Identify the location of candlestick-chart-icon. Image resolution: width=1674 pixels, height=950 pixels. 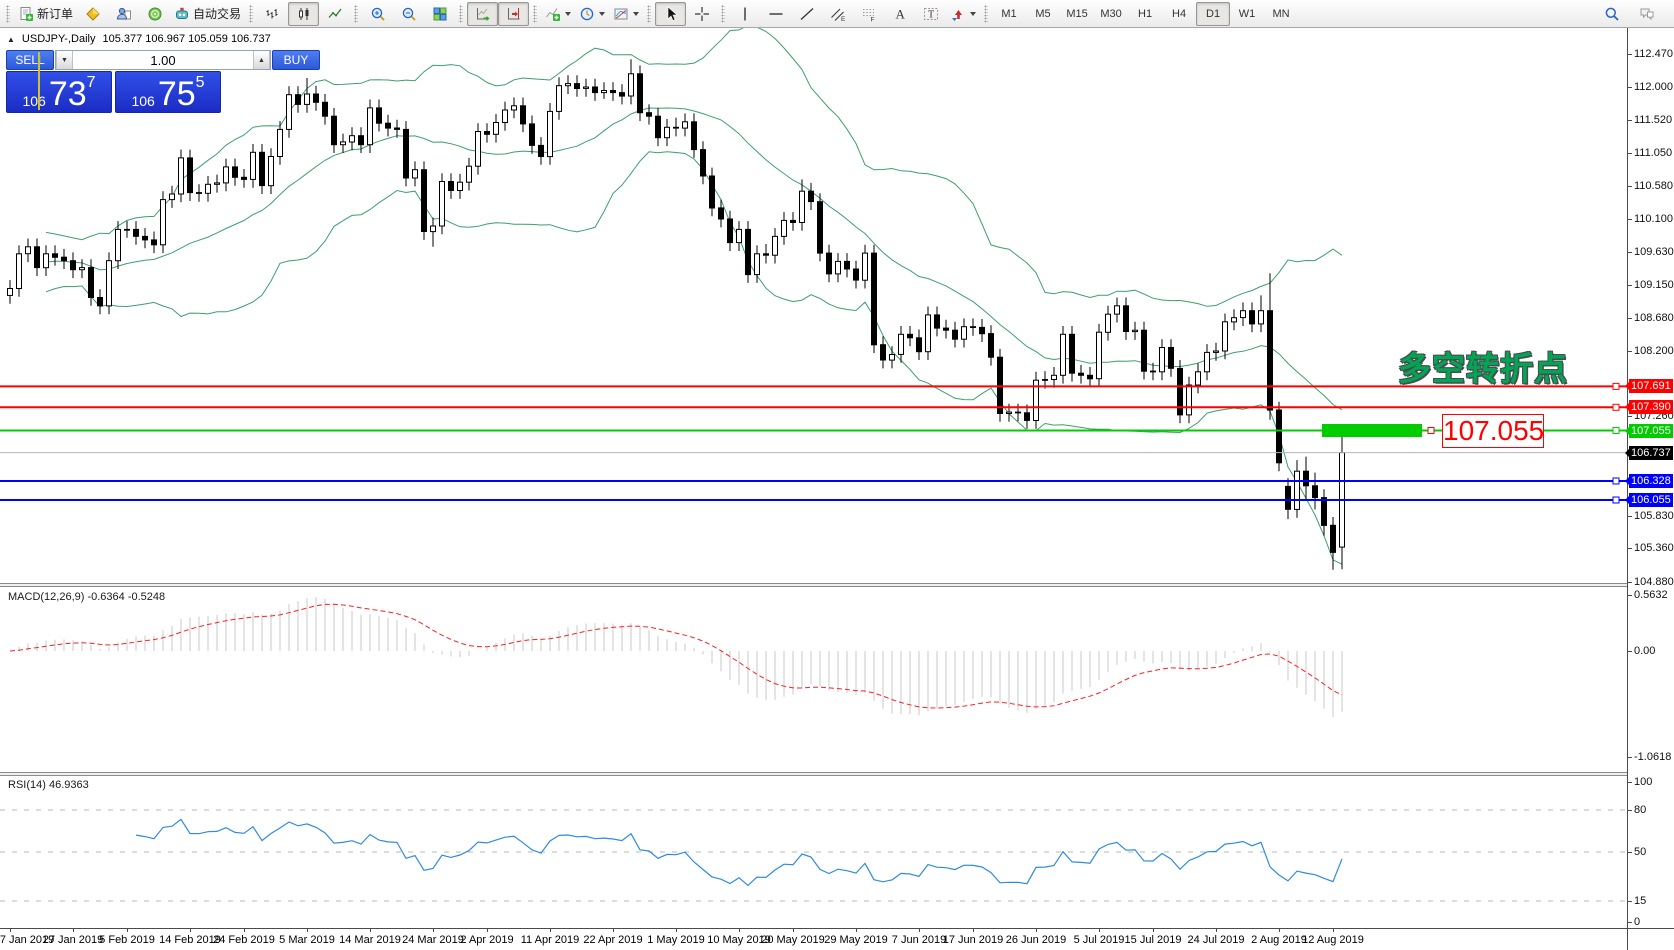
(304, 14).